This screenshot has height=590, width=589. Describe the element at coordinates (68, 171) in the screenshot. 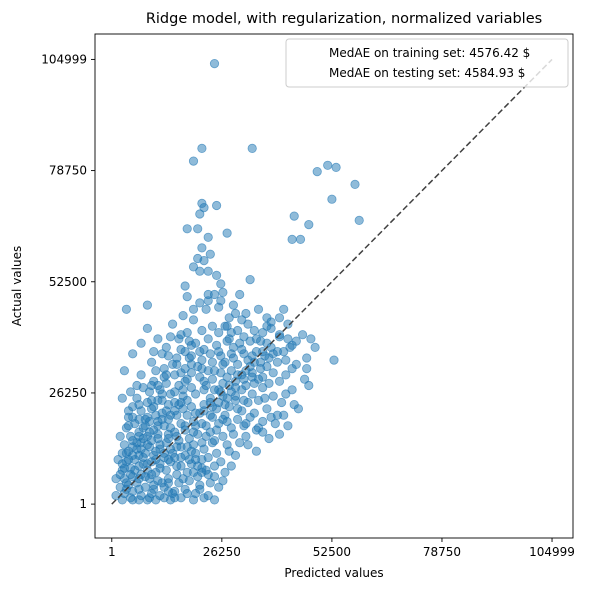

I see `y-tick-label: 78750` at that location.